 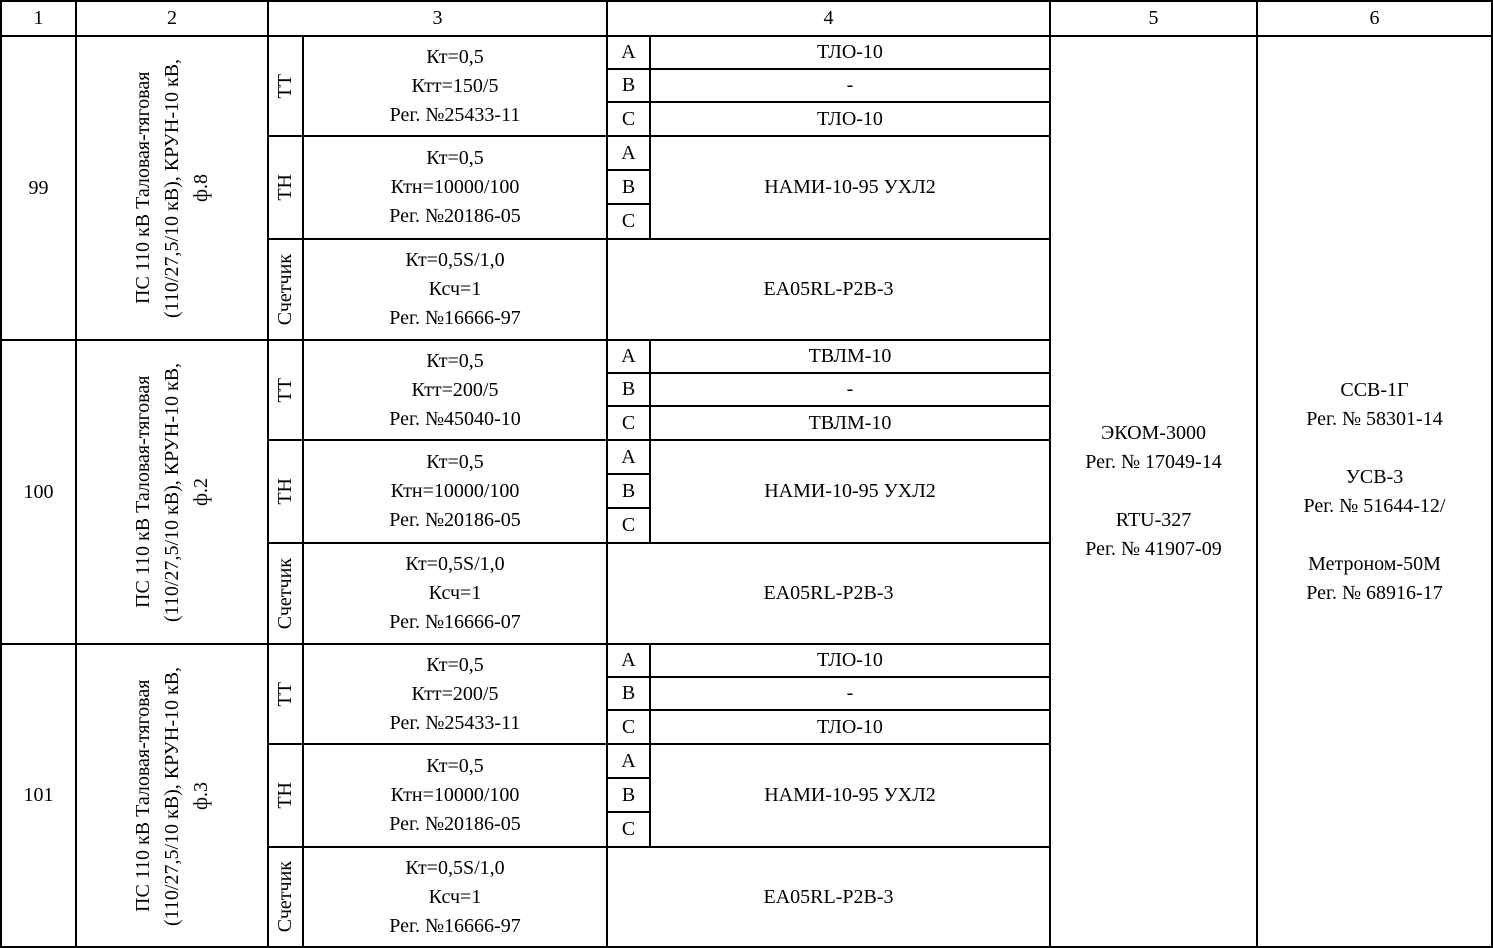 I want to click on header-cell-text: 6, so click(x=1374, y=18).